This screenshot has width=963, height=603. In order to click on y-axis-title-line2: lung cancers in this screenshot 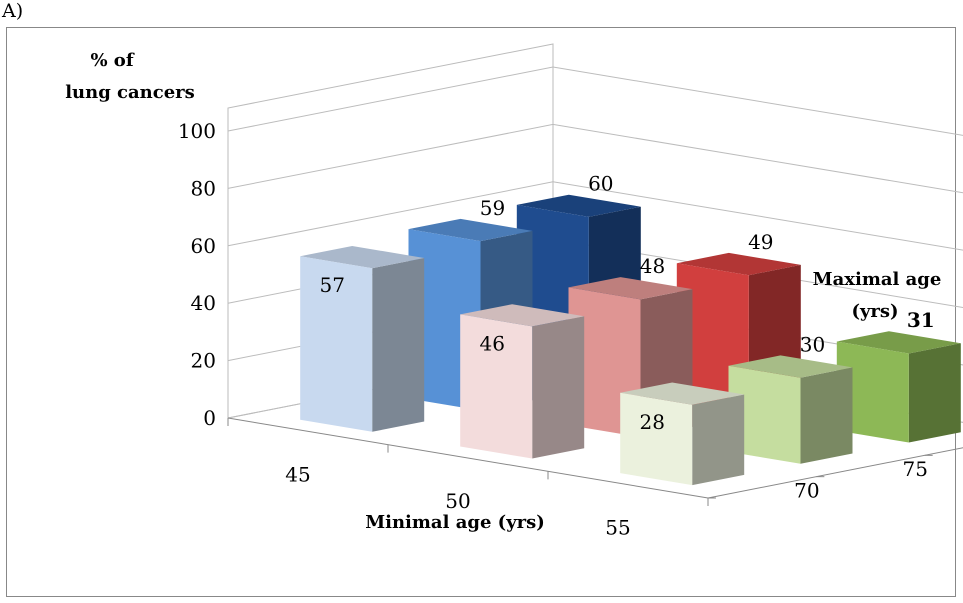, I will do `click(130, 92)`.